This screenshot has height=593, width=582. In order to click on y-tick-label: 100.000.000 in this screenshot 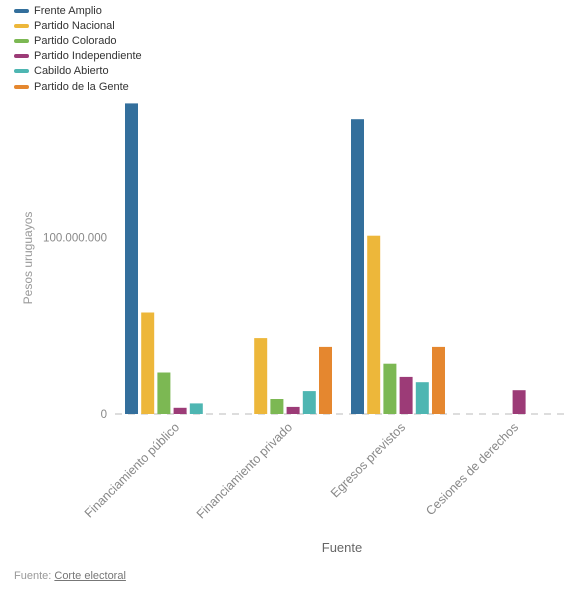, I will do `click(75, 239)`.